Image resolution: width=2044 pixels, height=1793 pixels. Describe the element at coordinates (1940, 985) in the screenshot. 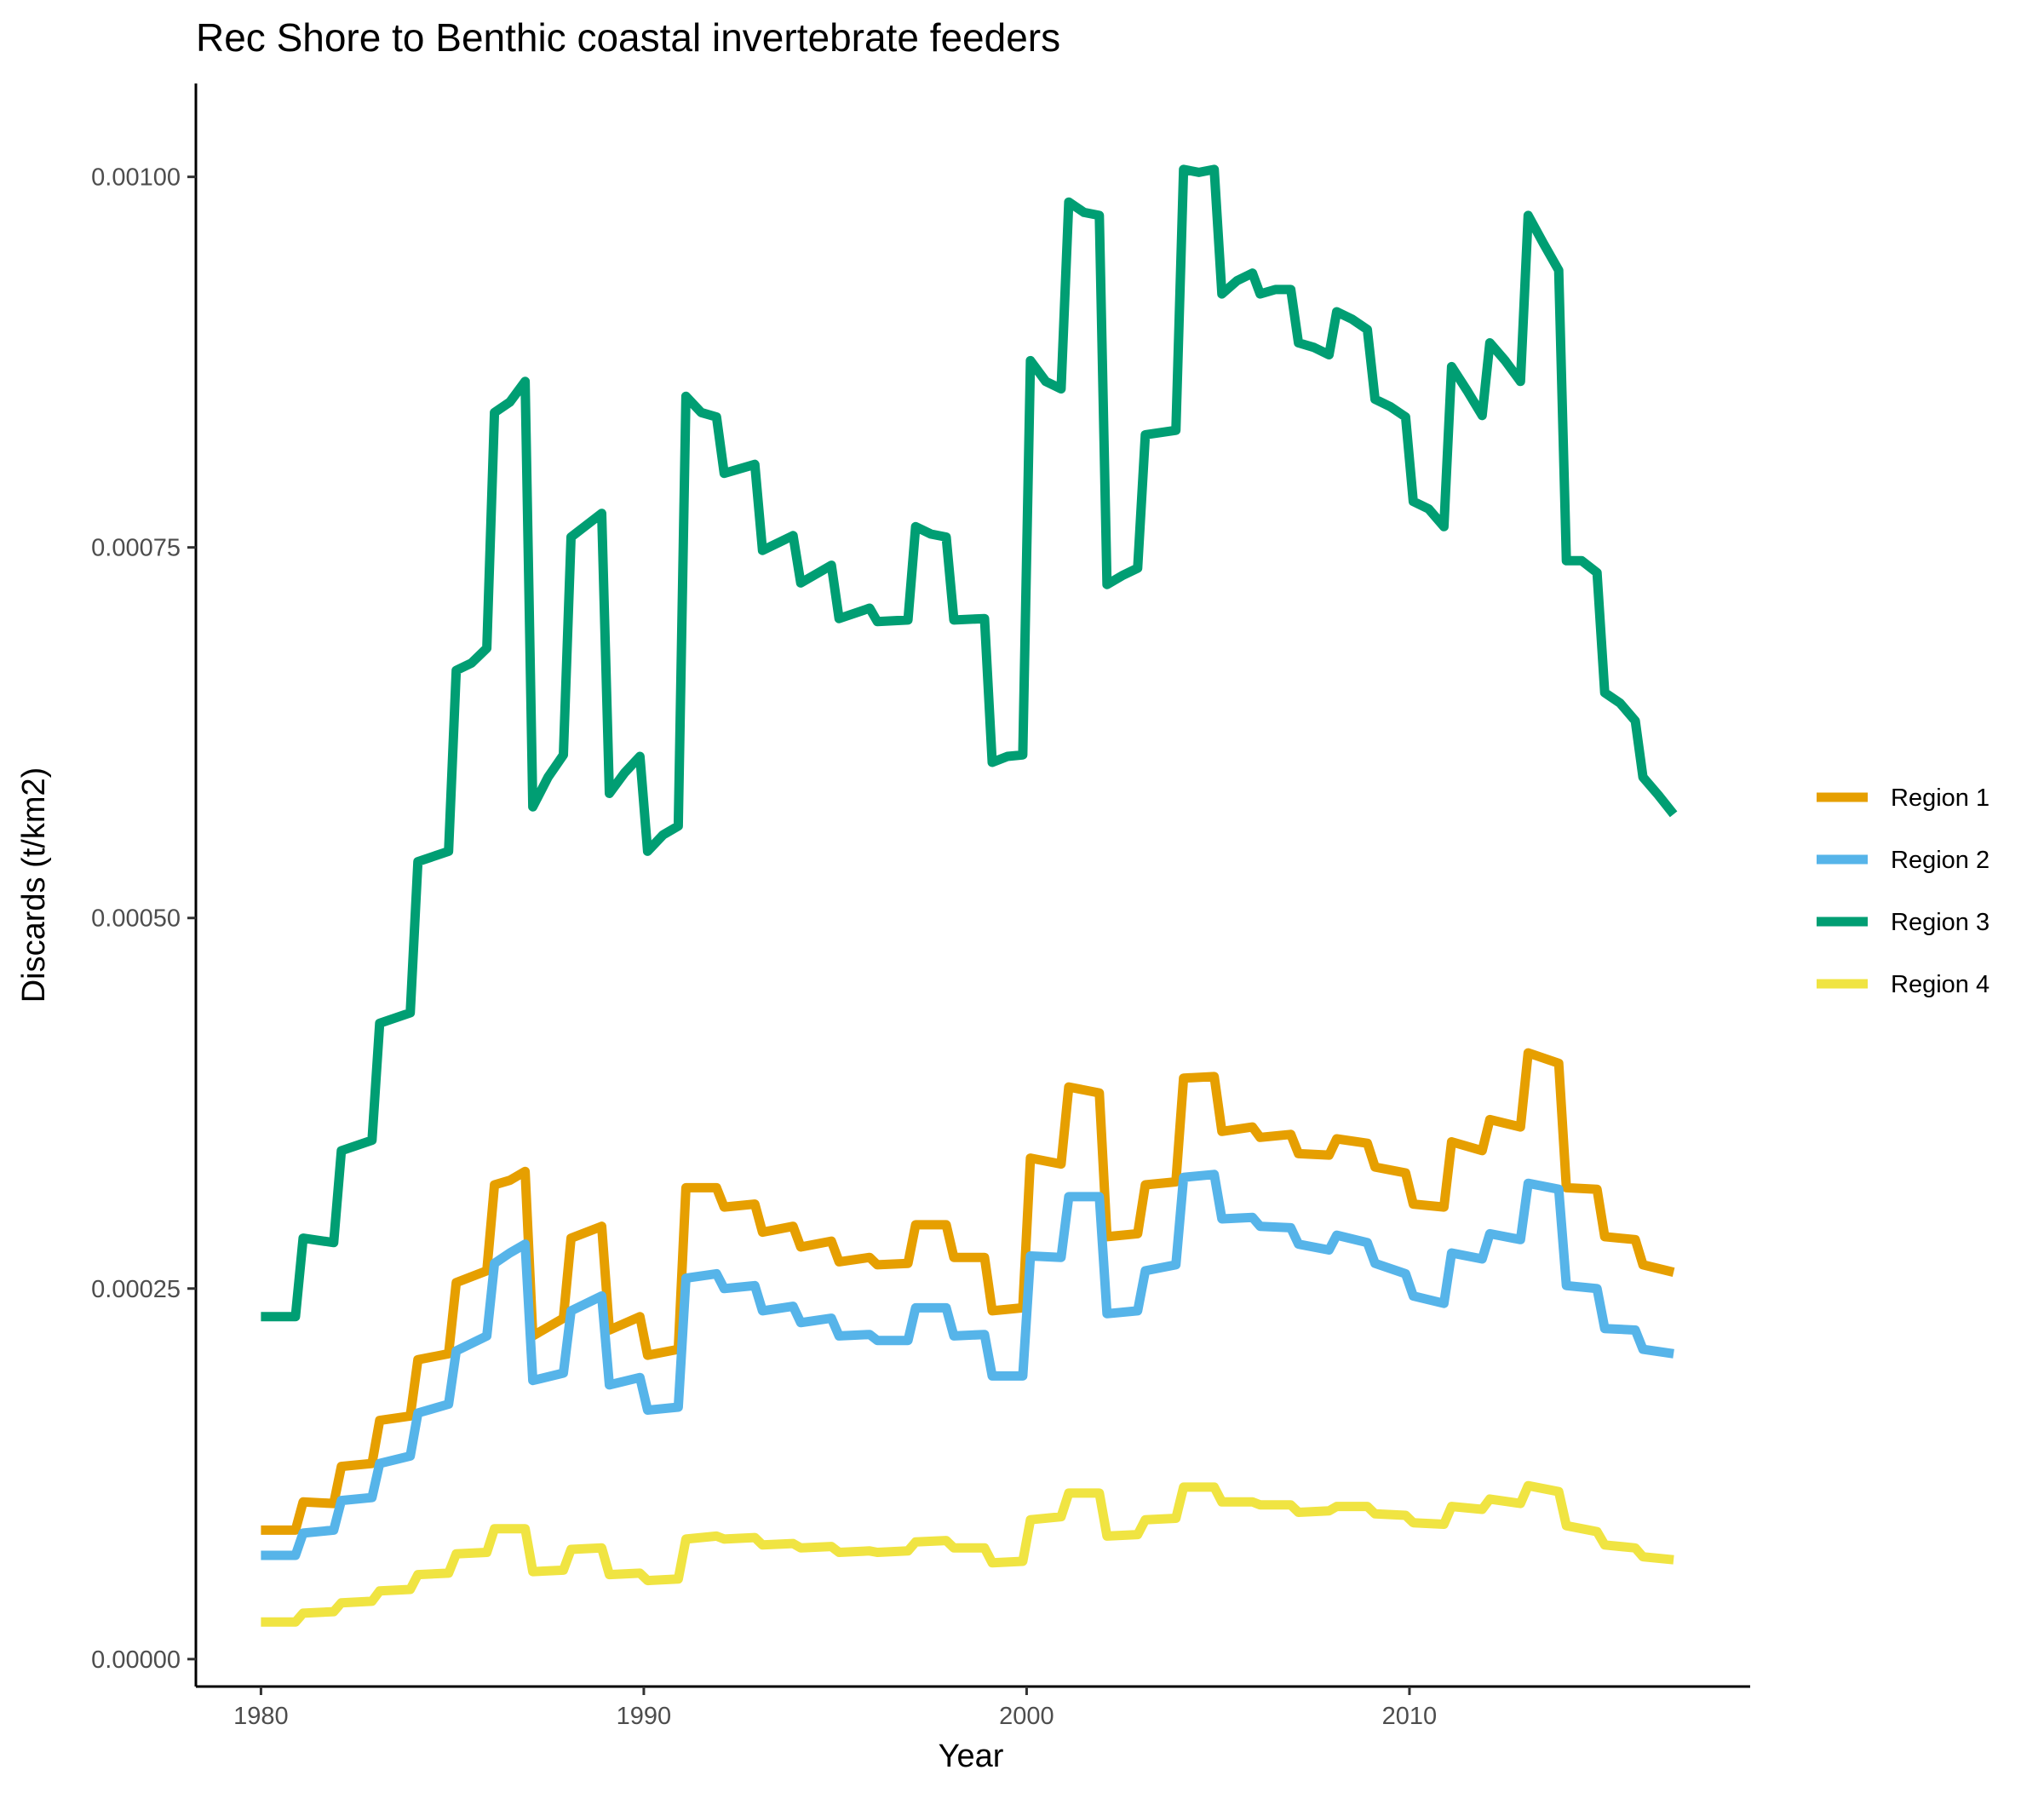

I see `legend-label: Region 4` at that location.